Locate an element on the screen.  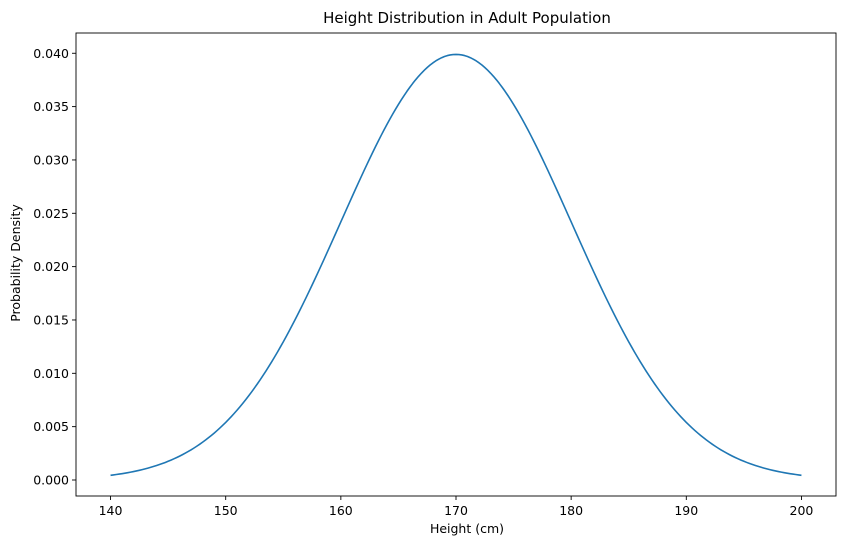
chart-title: Height Distribution in Adult Population is located at coordinates (467, 18).